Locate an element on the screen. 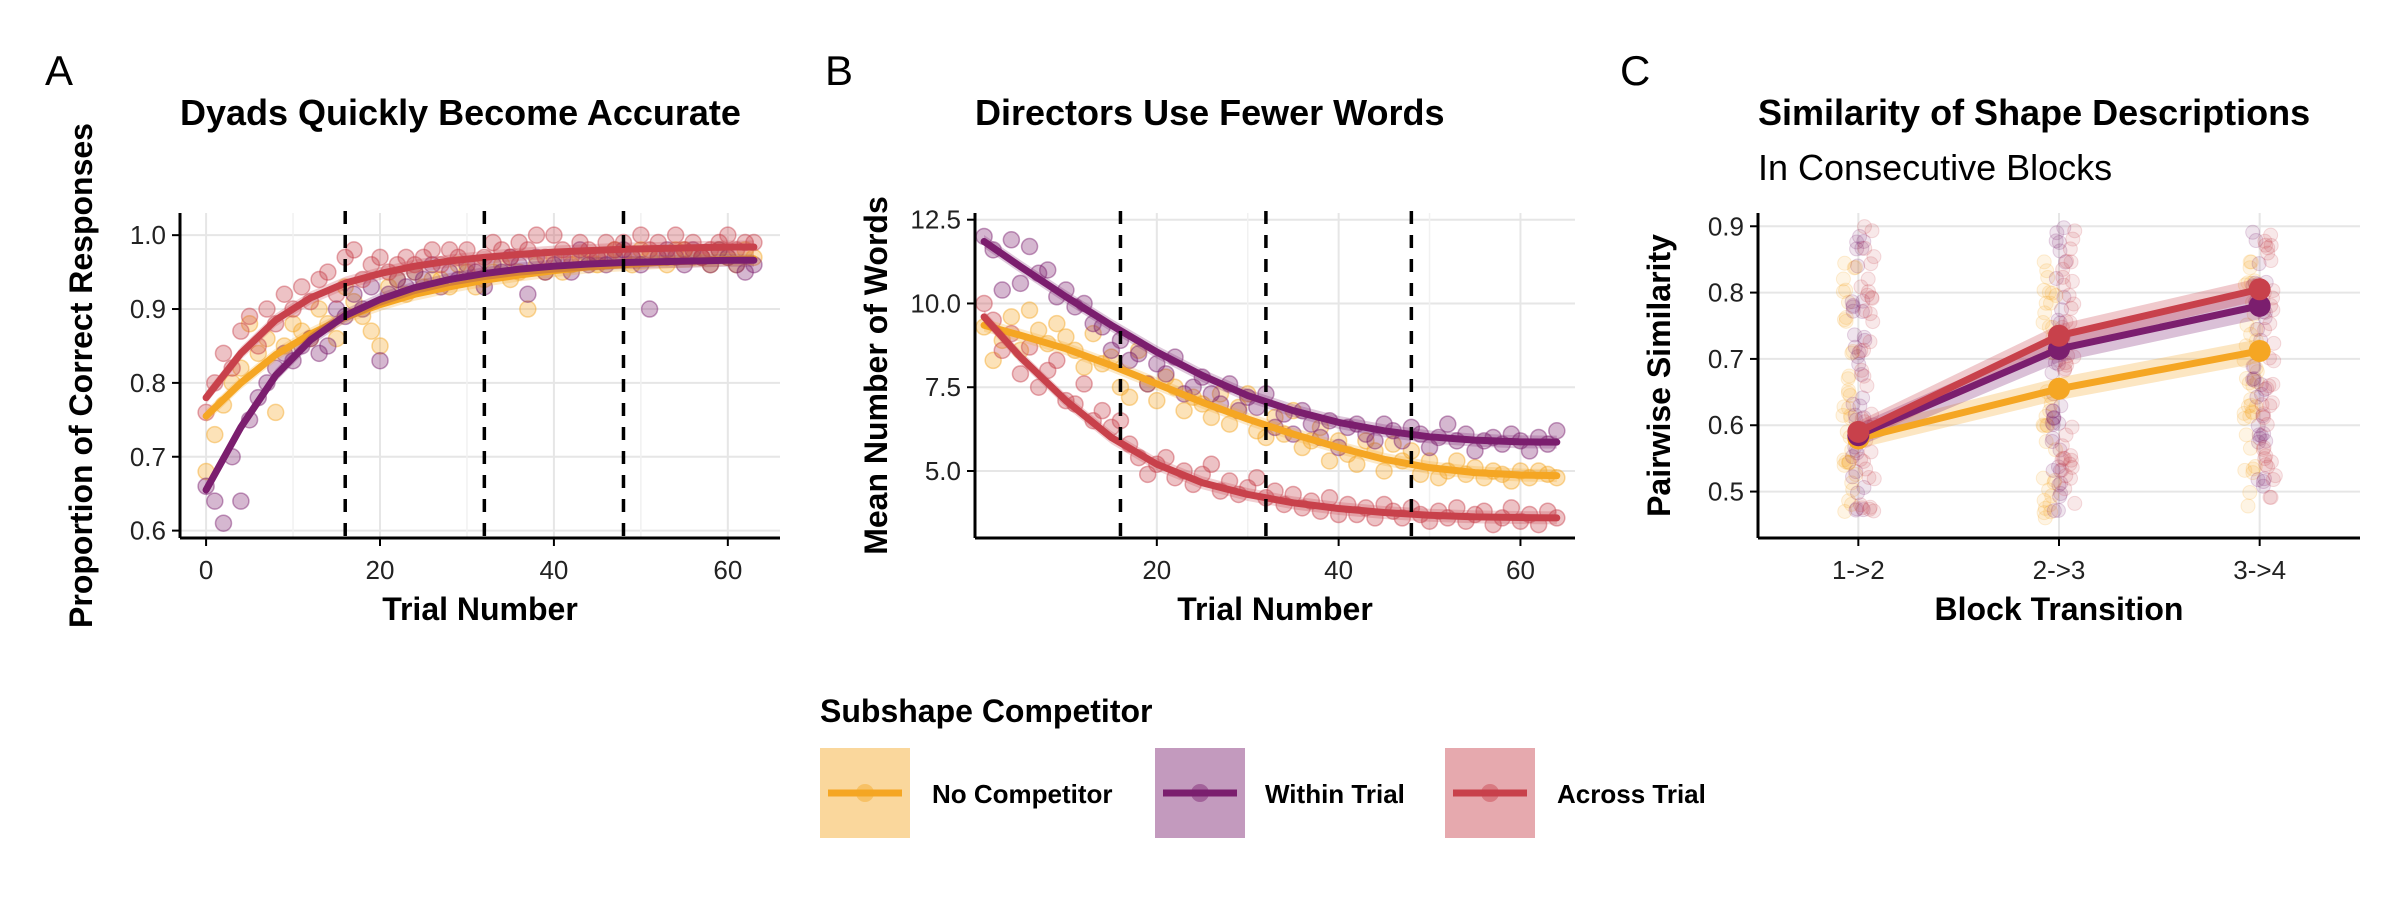 The width and height of the screenshot is (2400, 900). x-axis-label: Trial Number is located at coordinates (1275, 609).